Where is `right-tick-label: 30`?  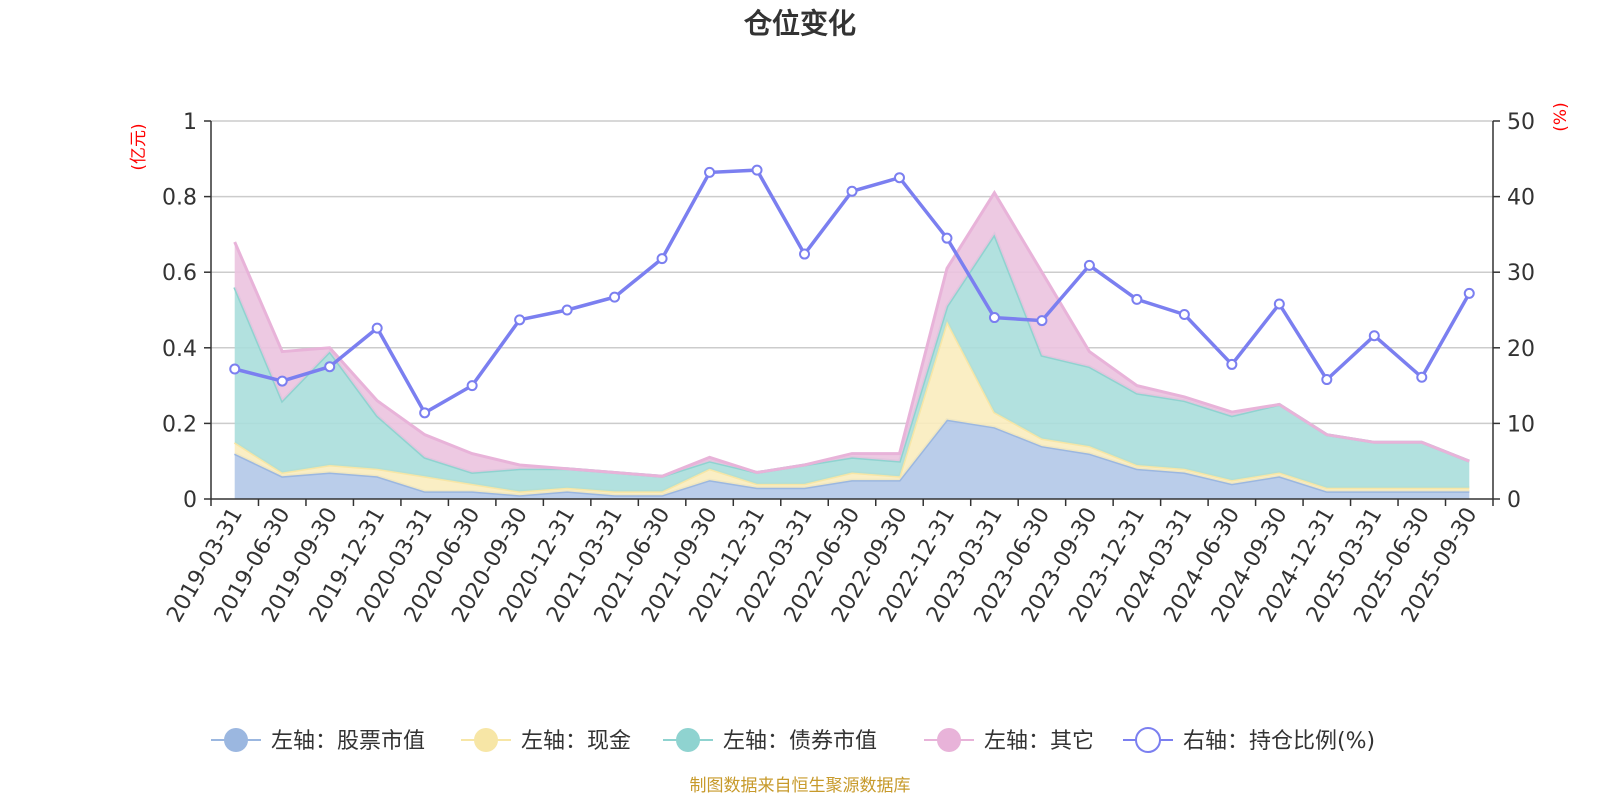
right-tick-label: 30 is located at coordinates (1521, 273).